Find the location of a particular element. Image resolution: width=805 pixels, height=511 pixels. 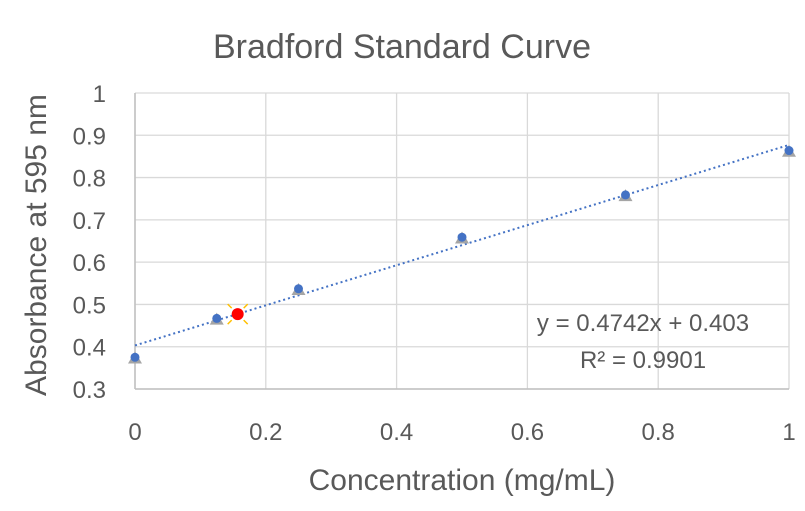

data-point-unknown is located at coordinates (237, 314).